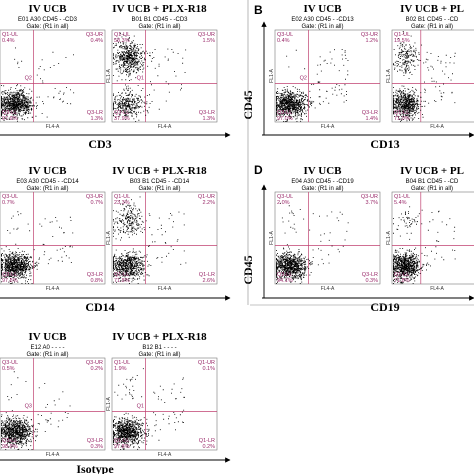  I want to click on quadrant-lr-label: Q1-LR, so click(207, 275).